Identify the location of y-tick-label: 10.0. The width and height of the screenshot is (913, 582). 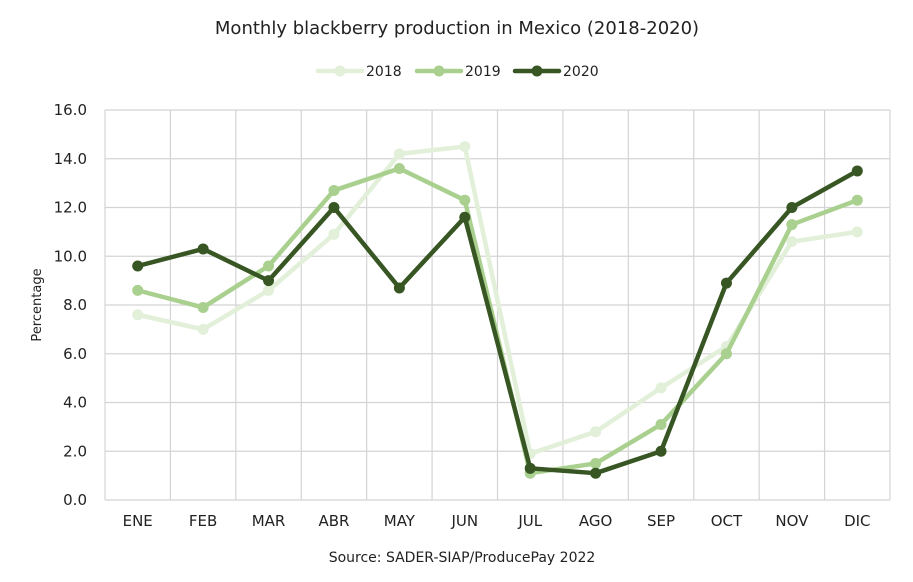
(70, 256).